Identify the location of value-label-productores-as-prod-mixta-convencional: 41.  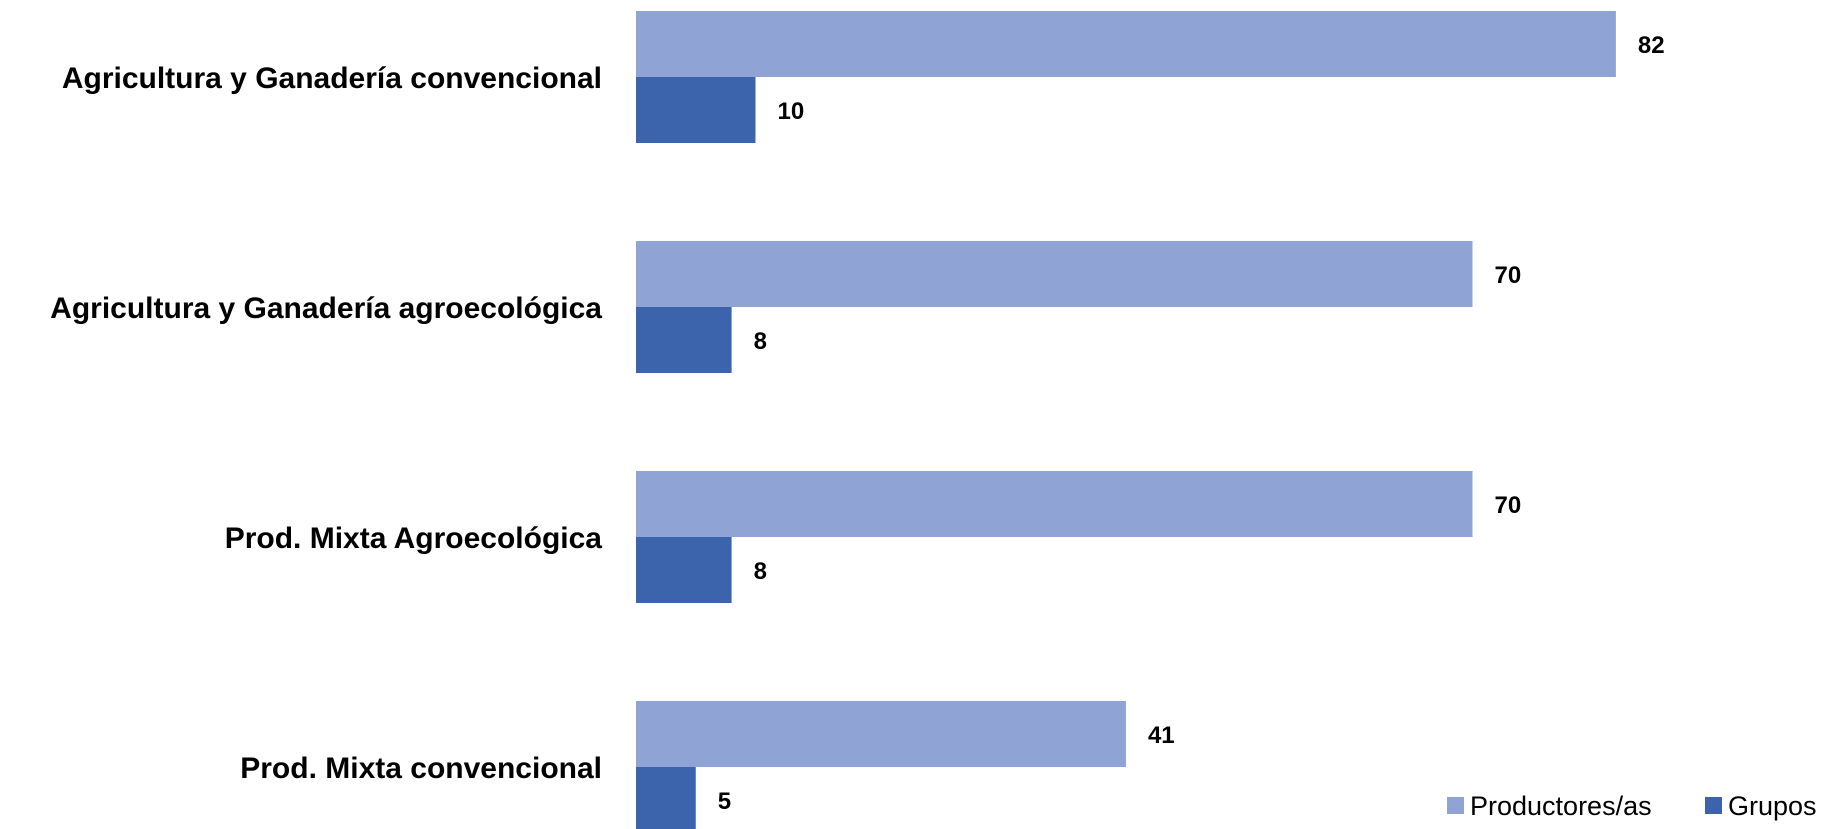
(1161, 735).